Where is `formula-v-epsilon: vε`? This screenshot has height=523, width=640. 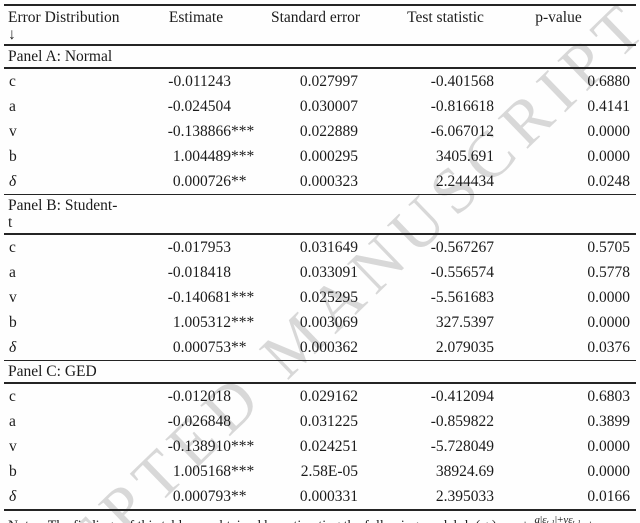 formula-v-epsilon: vε is located at coordinates (568, 518).